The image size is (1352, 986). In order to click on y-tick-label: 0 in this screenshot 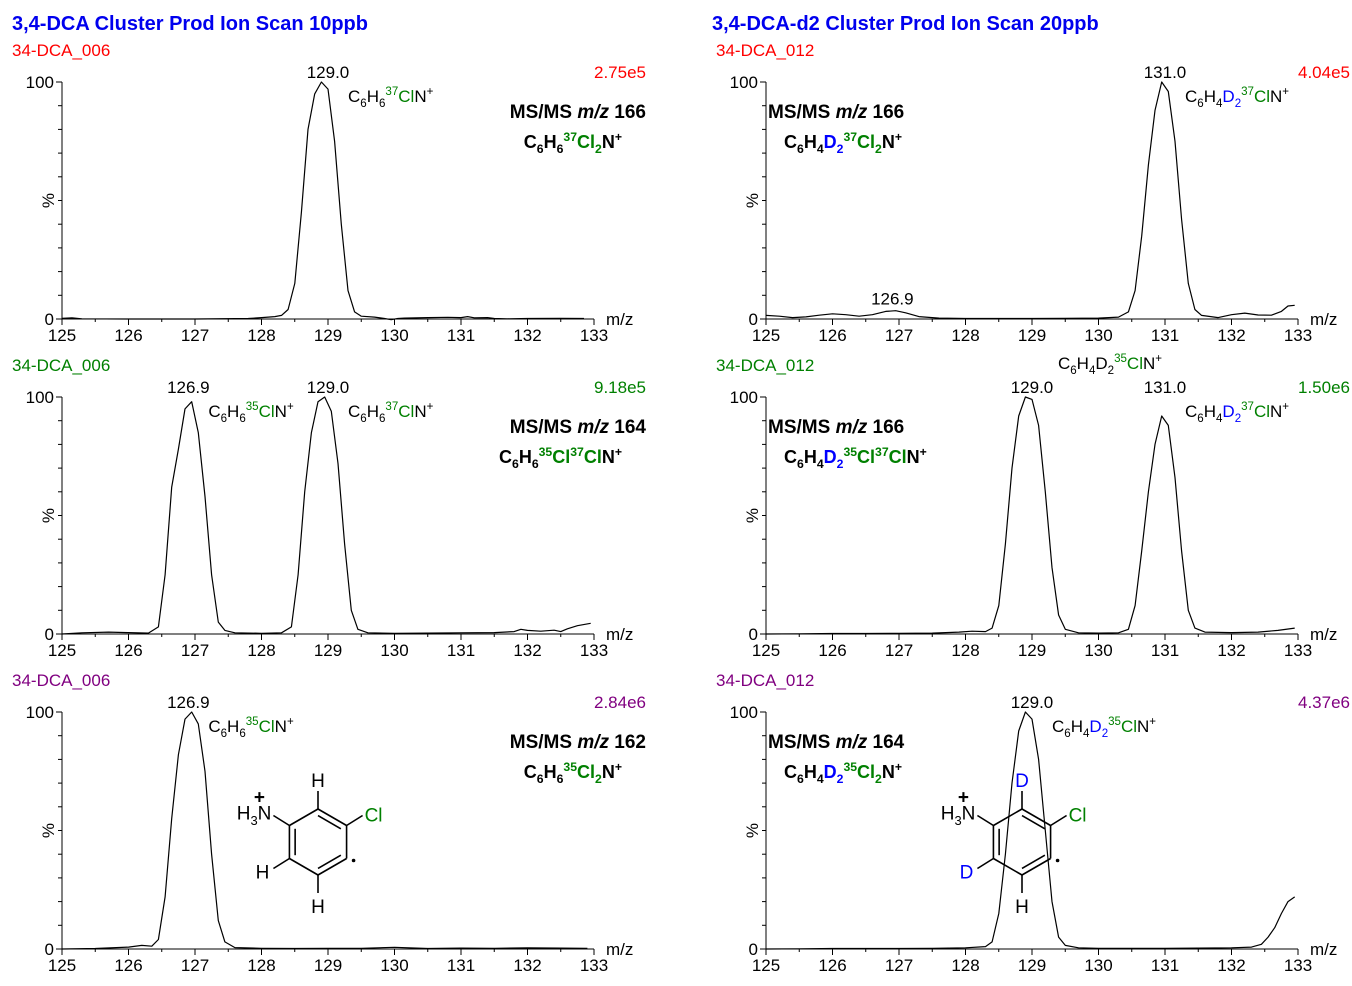, I will do `click(753, 949)`.